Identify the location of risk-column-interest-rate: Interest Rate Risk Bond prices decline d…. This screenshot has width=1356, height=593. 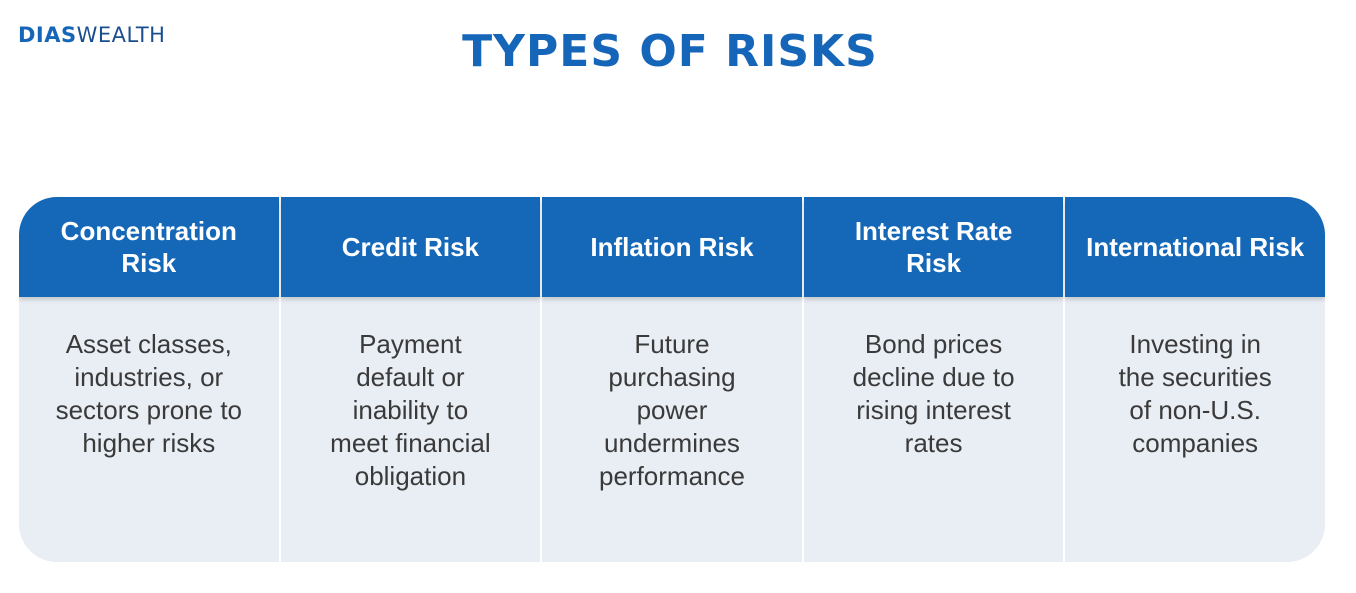
(934, 379).